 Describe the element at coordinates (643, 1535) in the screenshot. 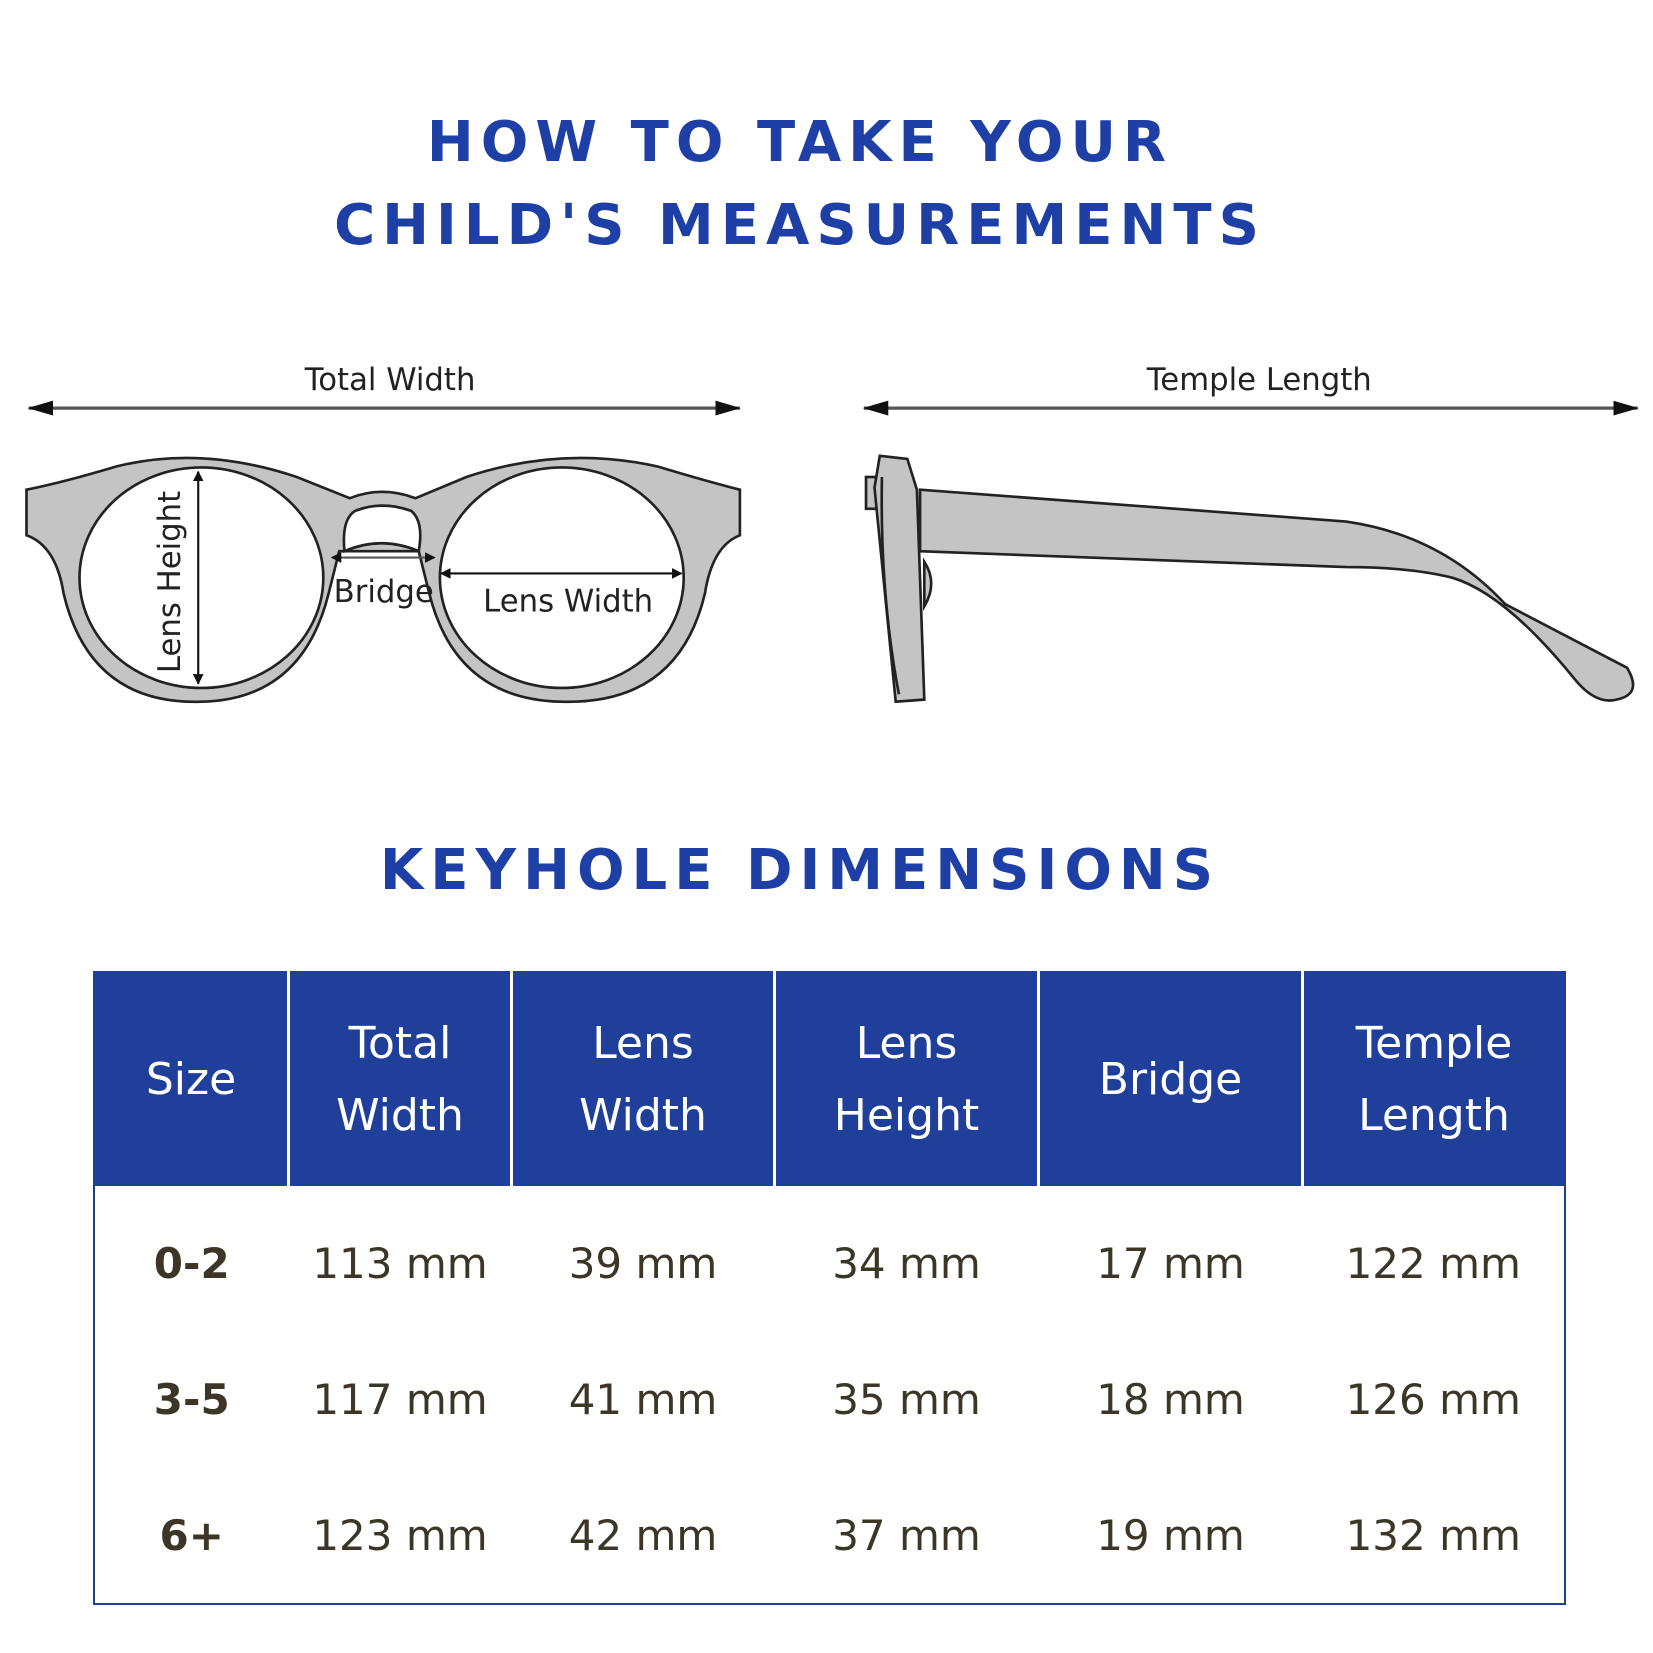

I see `lens-width-cell: 42 mm` at that location.